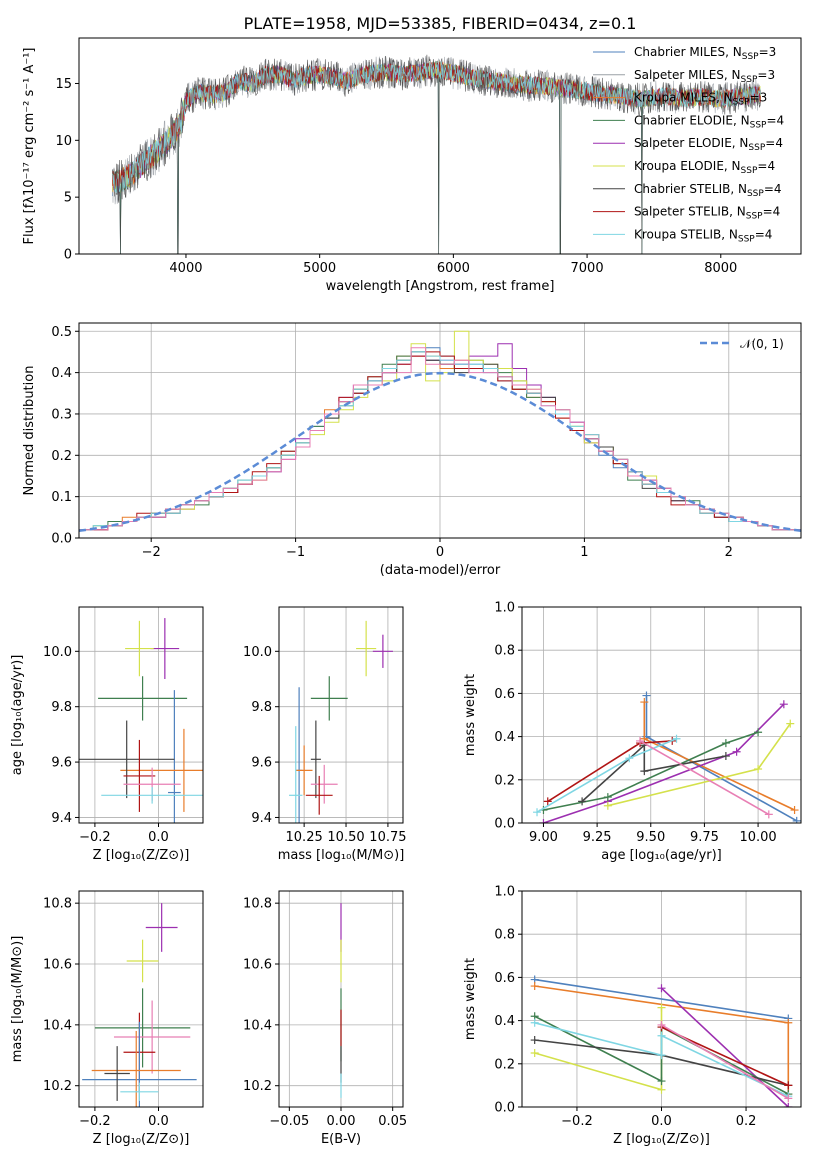 This screenshot has width=819, height=1174. I want to click on legend-label: Kroupa ELODIE, NSSP=4, so click(704, 167).